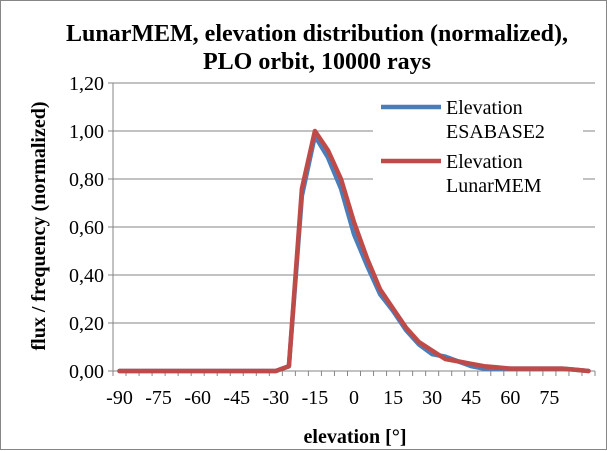  I want to click on y-tick-label: 0,40, so click(86, 276).